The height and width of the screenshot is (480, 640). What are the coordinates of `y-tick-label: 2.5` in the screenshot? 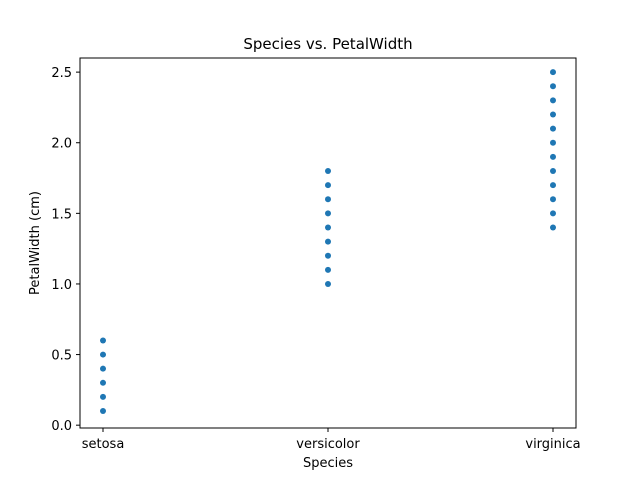 It's located at (61, 73).